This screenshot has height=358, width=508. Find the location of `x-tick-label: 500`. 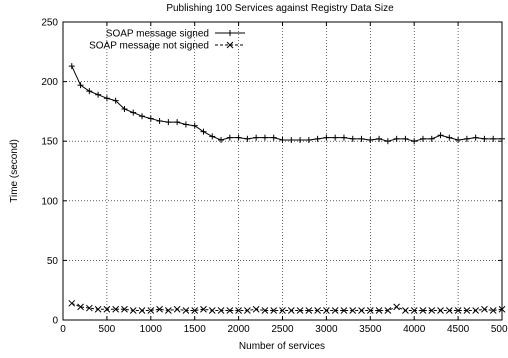

x-tick-label: 500 is located at coordinates (107, 329).